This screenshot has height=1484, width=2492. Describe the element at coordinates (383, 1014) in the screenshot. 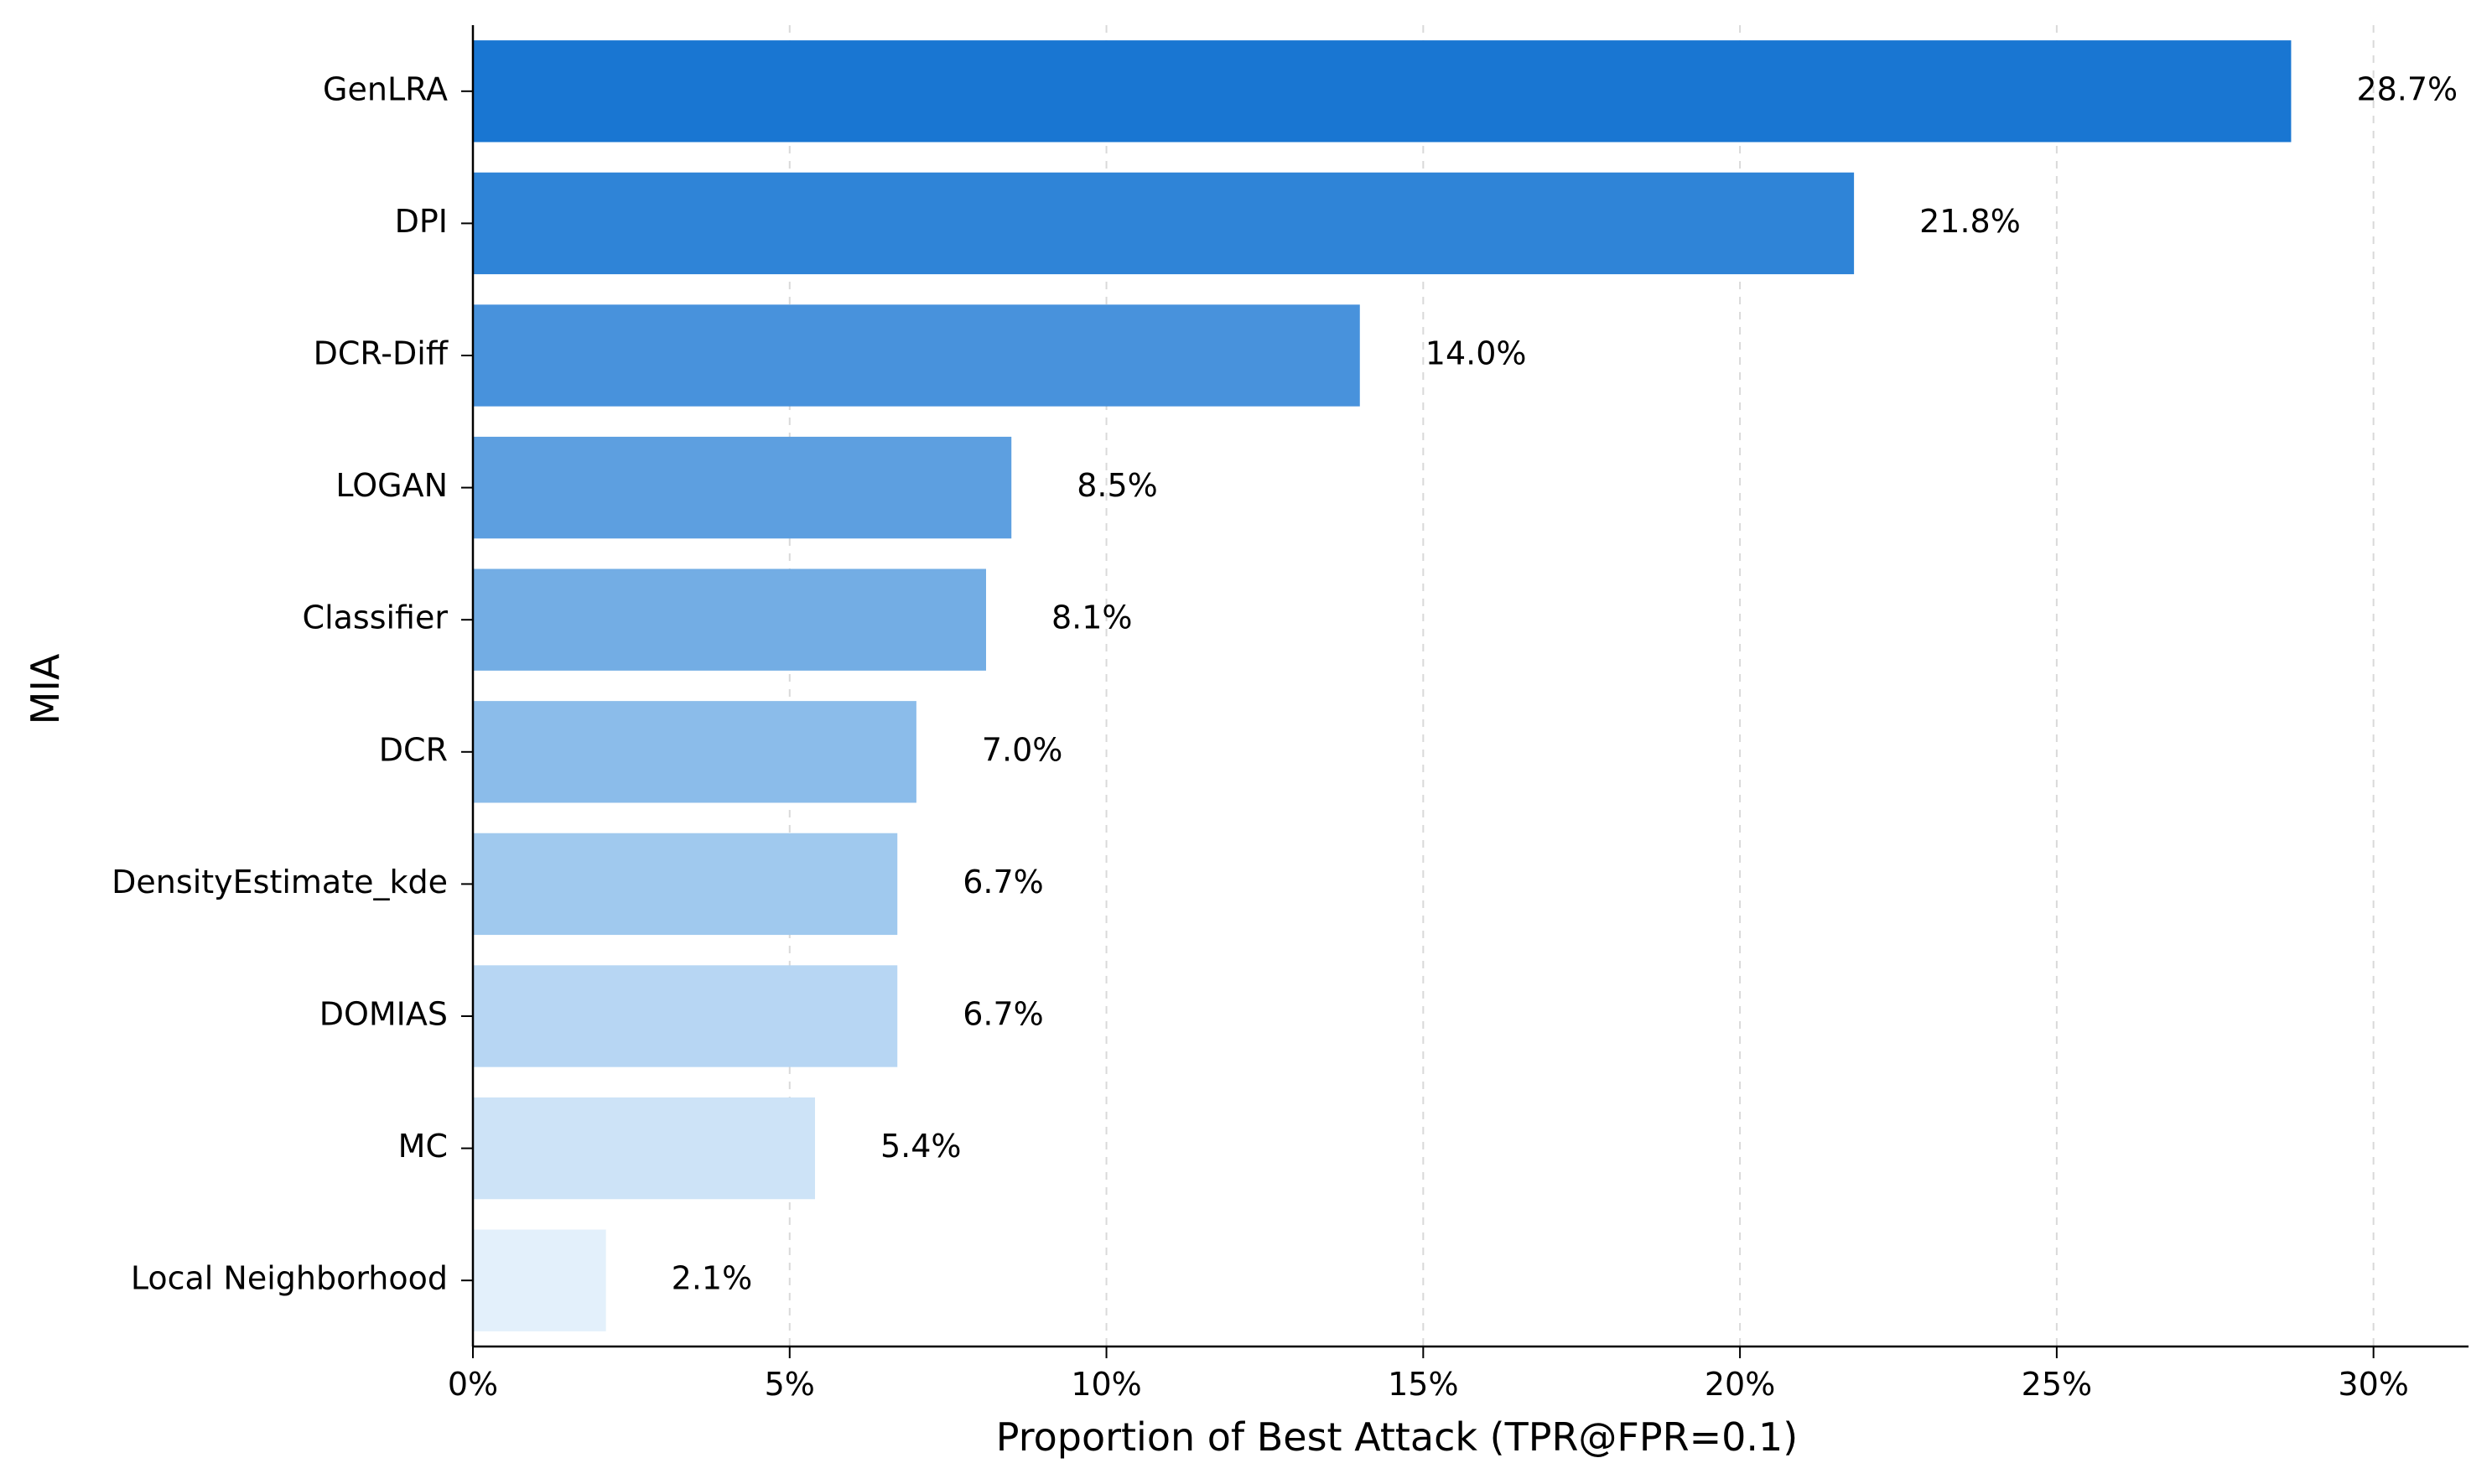

I see `y-tick-label: DOMIAS` at that location.